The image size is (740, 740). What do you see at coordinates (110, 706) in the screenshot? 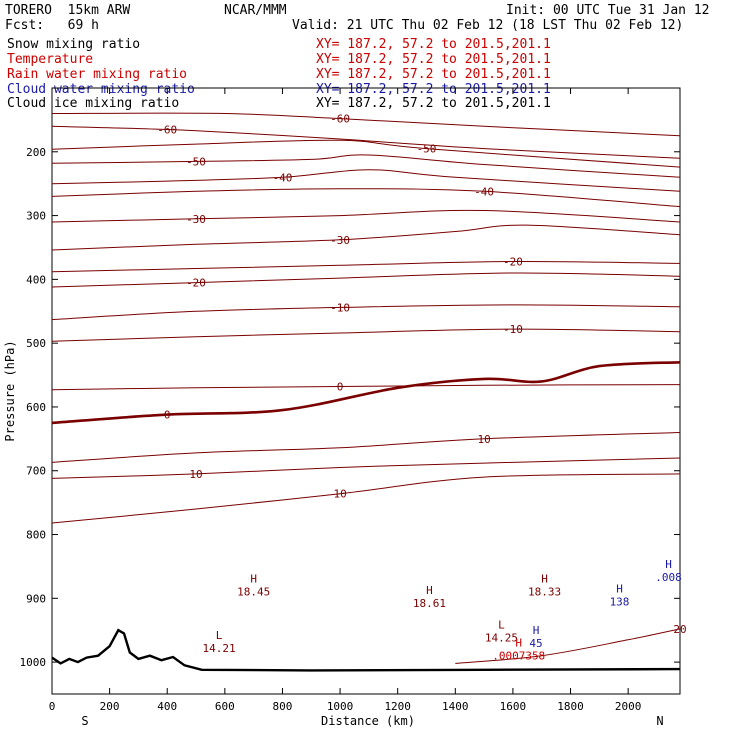
I see `x-tick-label: 200` at bounding box center [110, 706].